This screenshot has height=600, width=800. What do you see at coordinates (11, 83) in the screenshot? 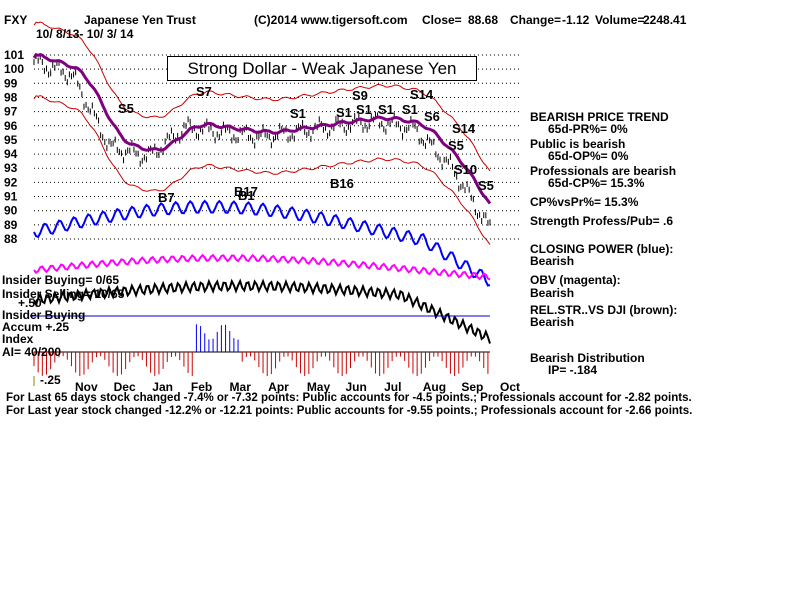
I see `y-tick-label: 99` at bounding box center [11, 83].